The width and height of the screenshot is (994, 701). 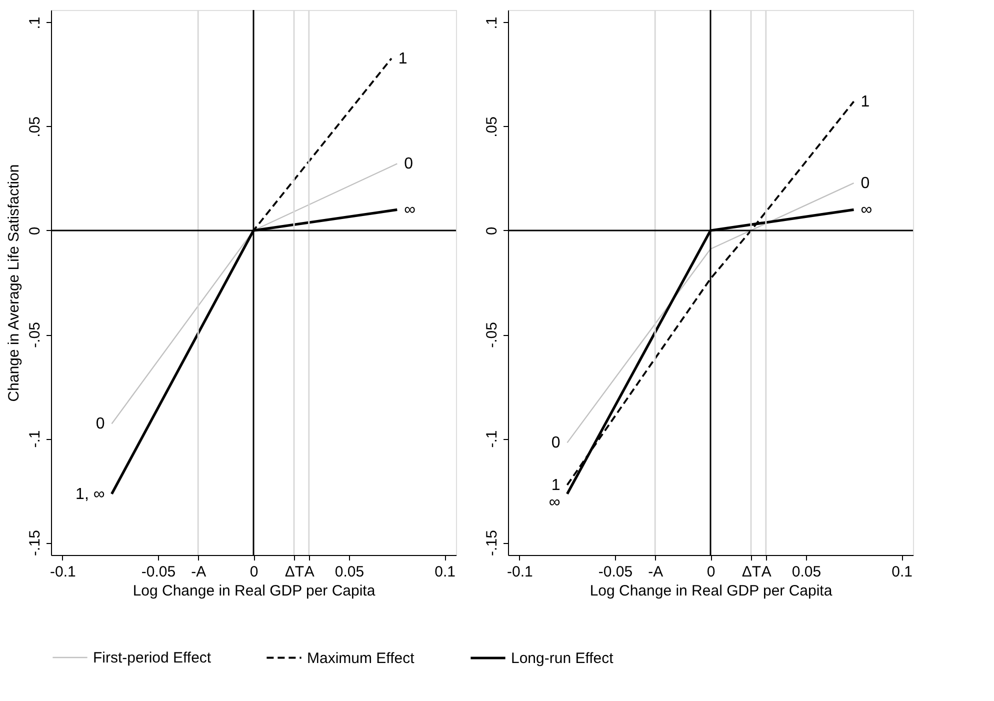 What do you see at coordinates (562, 658) in the screenshot?
I see `legend-label: Long-run Effect` at bounding box center [562, 658].